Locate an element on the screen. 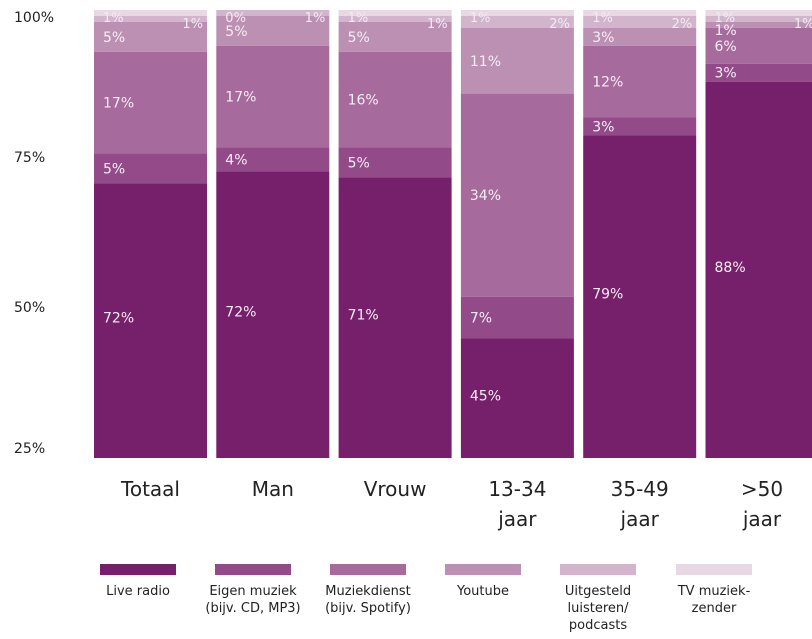 The width and height of the screenshot is (812, 639). x-tick-label: 13-34 jaar is located at coordinates (517, 504).